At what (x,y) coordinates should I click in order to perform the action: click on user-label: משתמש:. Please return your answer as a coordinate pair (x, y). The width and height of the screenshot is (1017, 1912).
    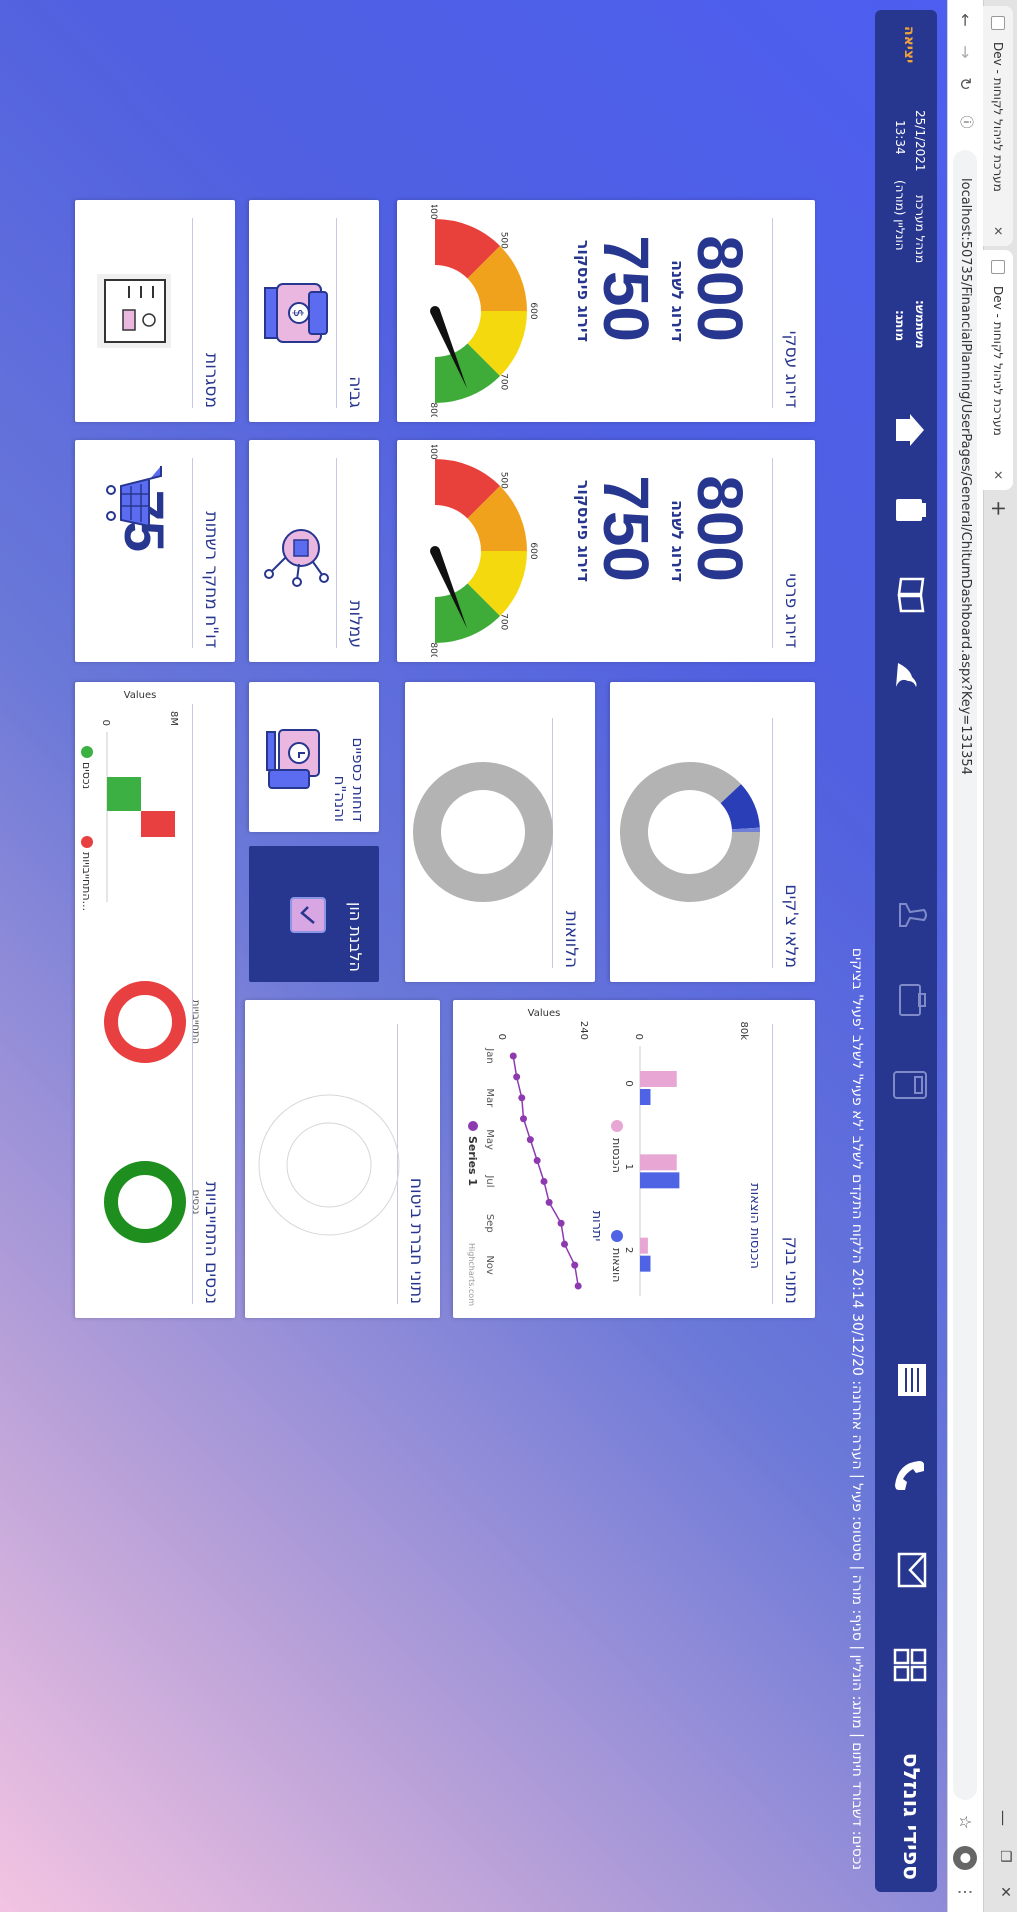
    Looking at the image, I should click on (920, 324).